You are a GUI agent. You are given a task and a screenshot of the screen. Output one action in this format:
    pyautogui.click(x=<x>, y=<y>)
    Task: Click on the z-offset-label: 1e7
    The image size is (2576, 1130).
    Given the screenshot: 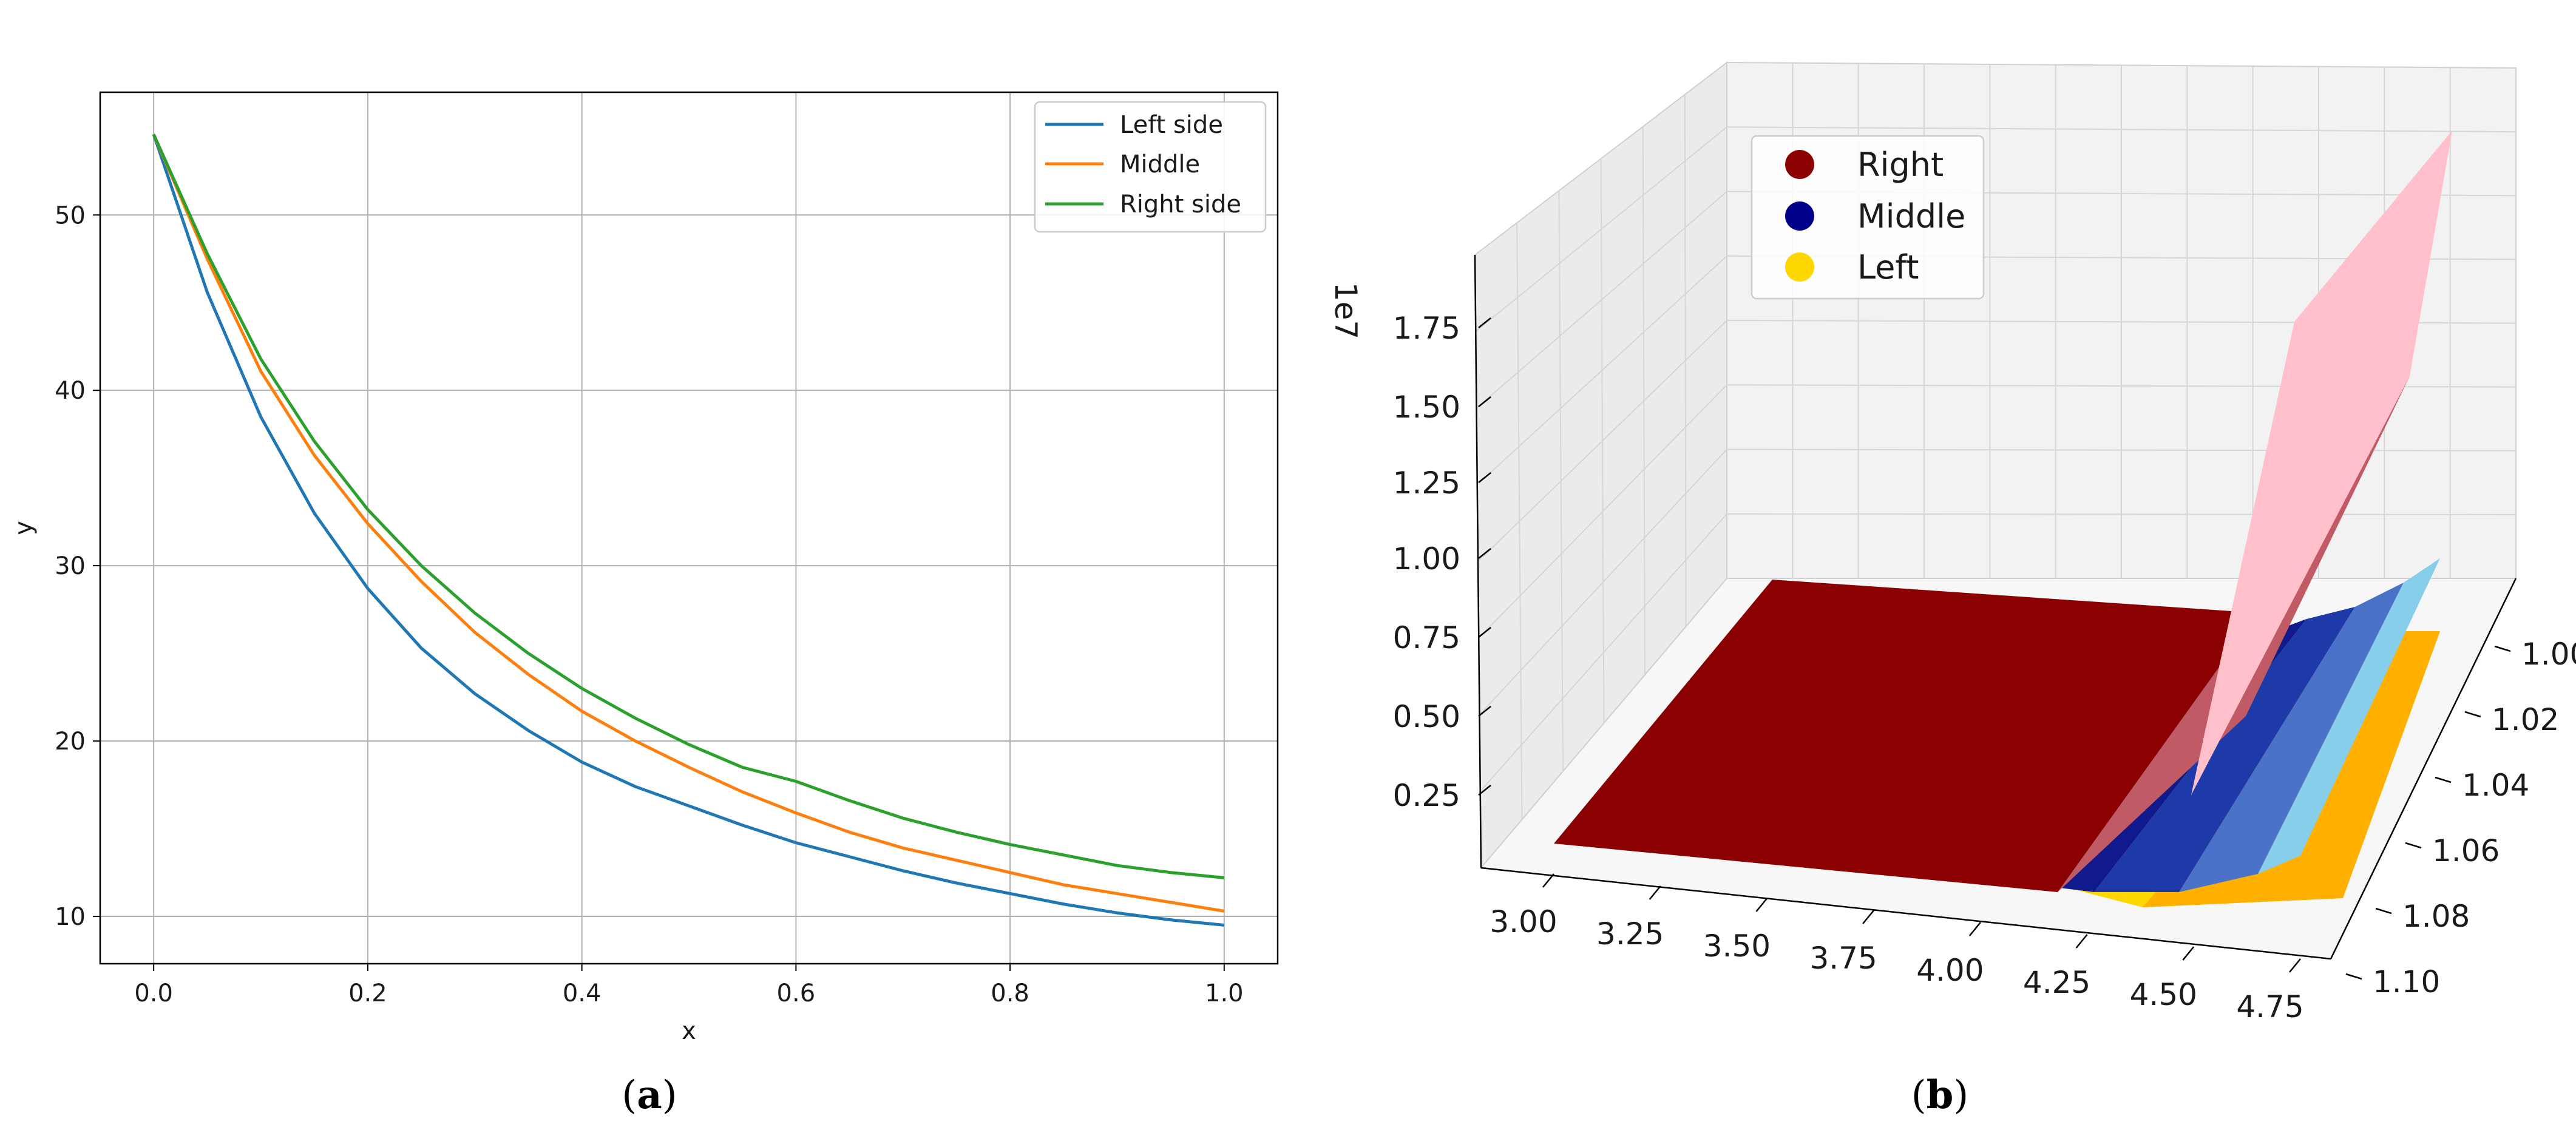 What is the action you would take?
    pyautogui.click(x=1346, y=310)
    